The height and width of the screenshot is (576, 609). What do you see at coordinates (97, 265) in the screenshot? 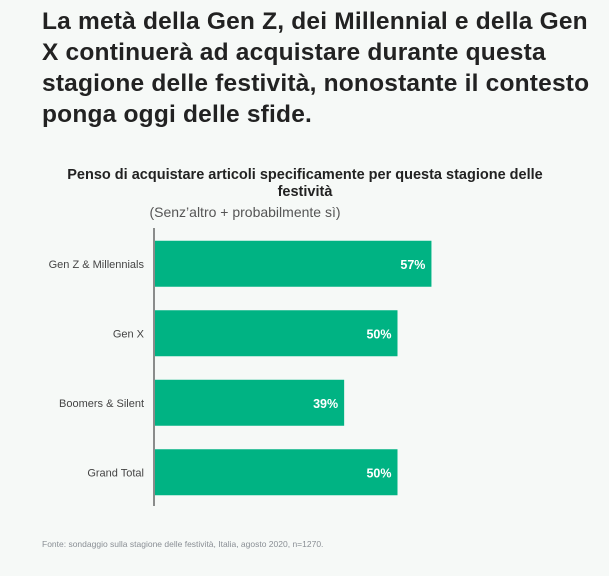
I see `category-label: Gen Z & Millennials` at bounding box center [97, 265].